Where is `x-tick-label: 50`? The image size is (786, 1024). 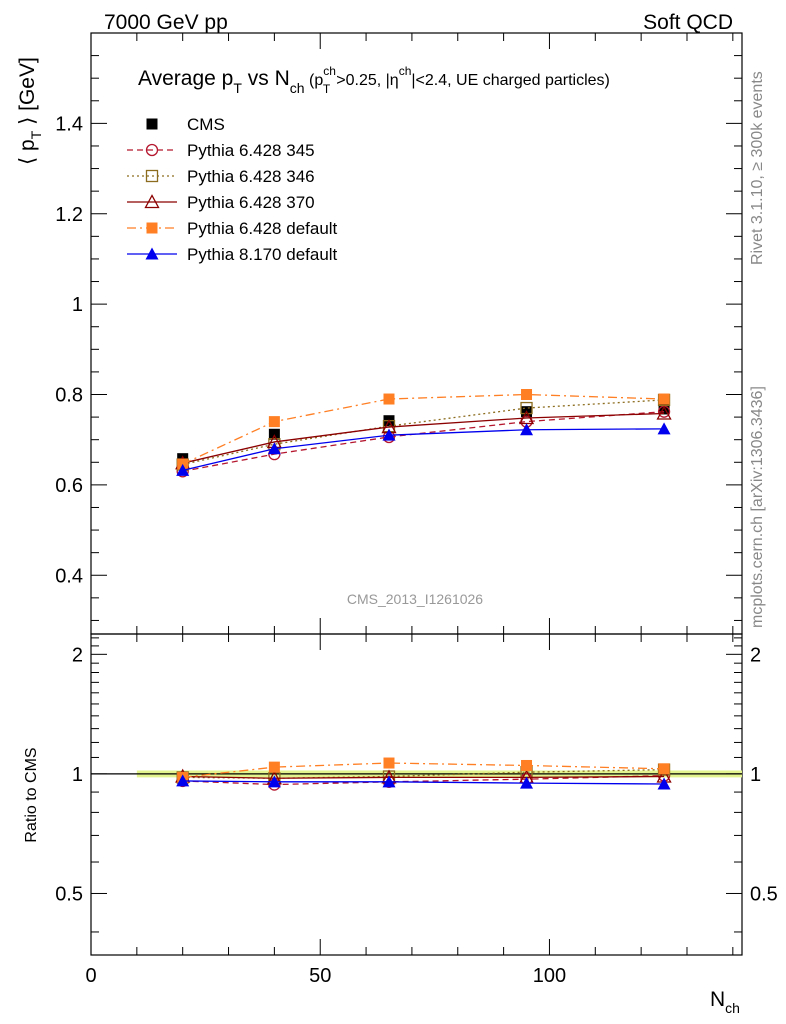
x-tick-label: 50 is located at coordinates (320, 976).